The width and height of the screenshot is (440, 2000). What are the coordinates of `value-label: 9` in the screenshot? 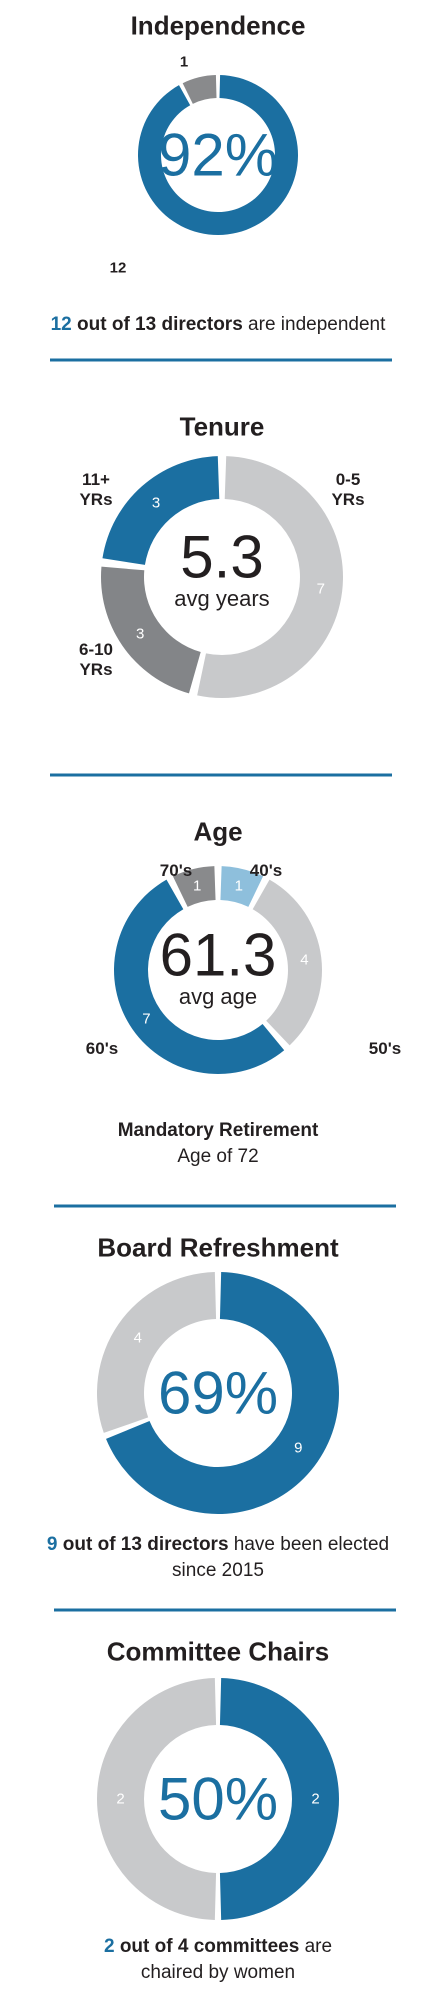 It's located at (298, 1448).